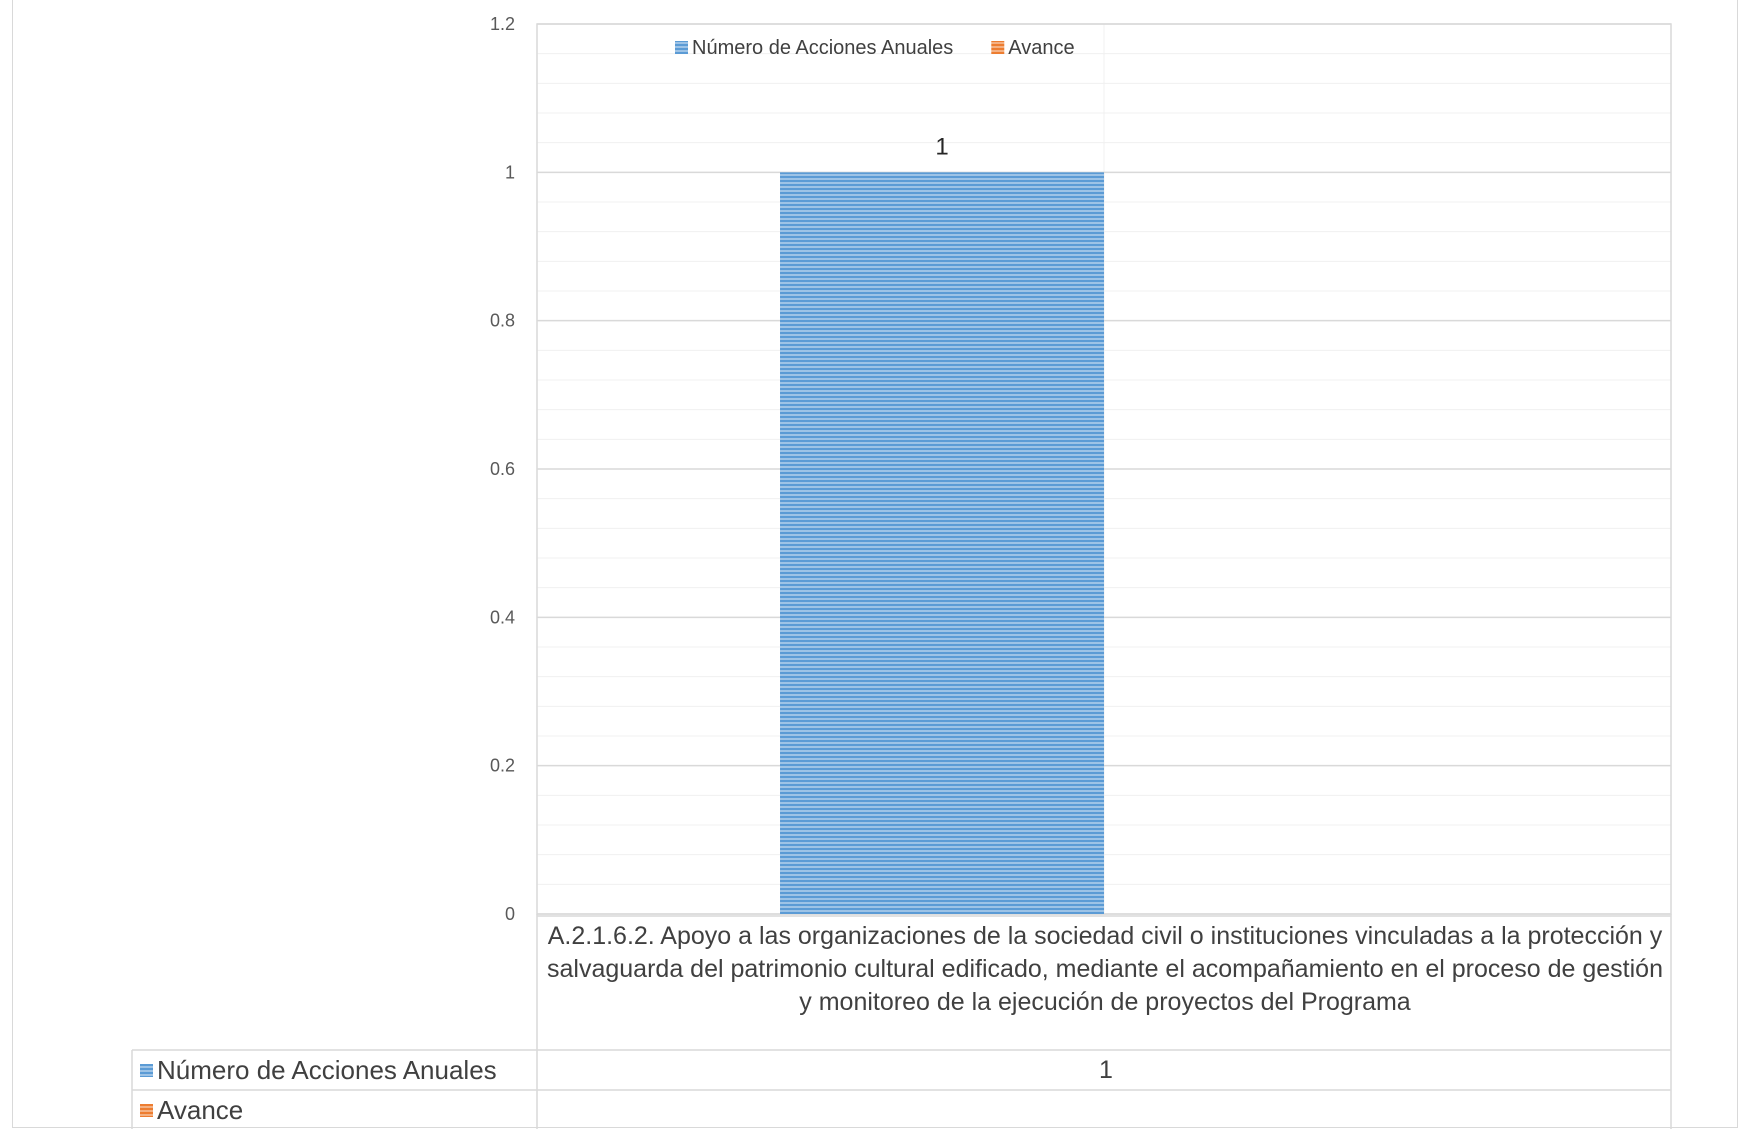  What do you see at coordinates (200, 1109) in the screenshot?
I see `table-row-label-text: Avance` at bounding box center [200, 1109].